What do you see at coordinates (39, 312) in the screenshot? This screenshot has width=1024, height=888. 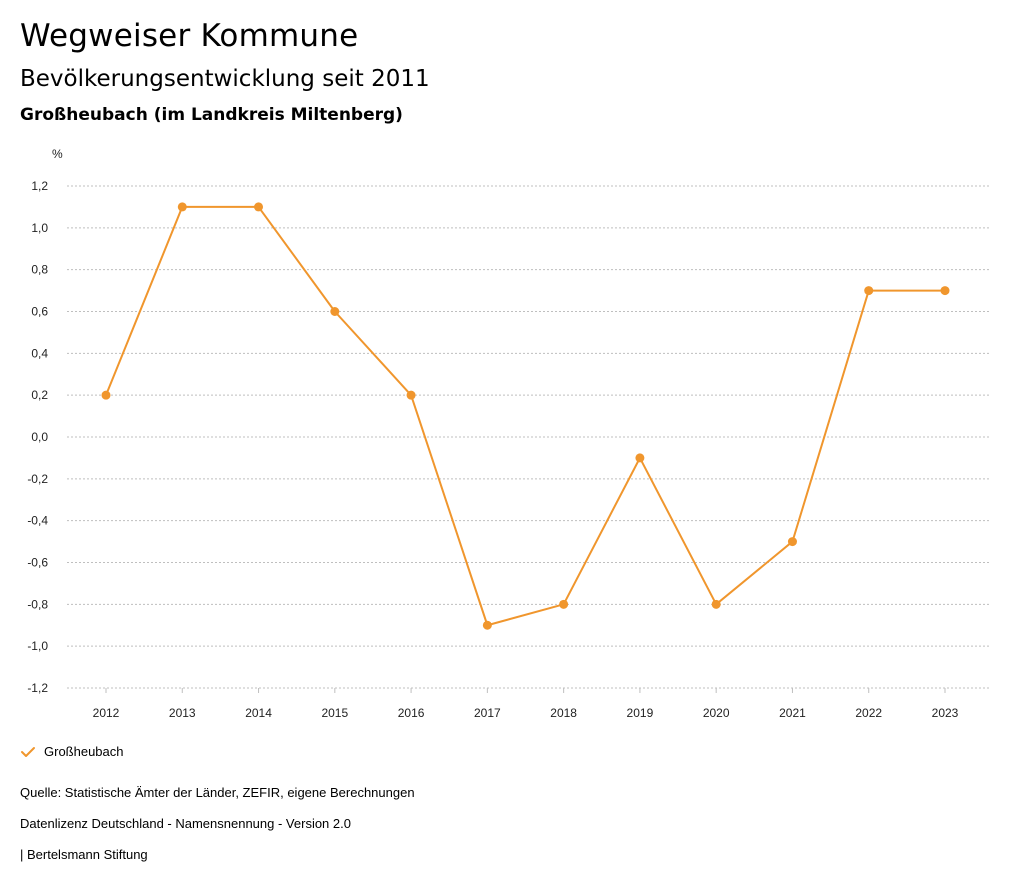 I see `y-tick-label: 0,6` at bounding box center [39, 312].